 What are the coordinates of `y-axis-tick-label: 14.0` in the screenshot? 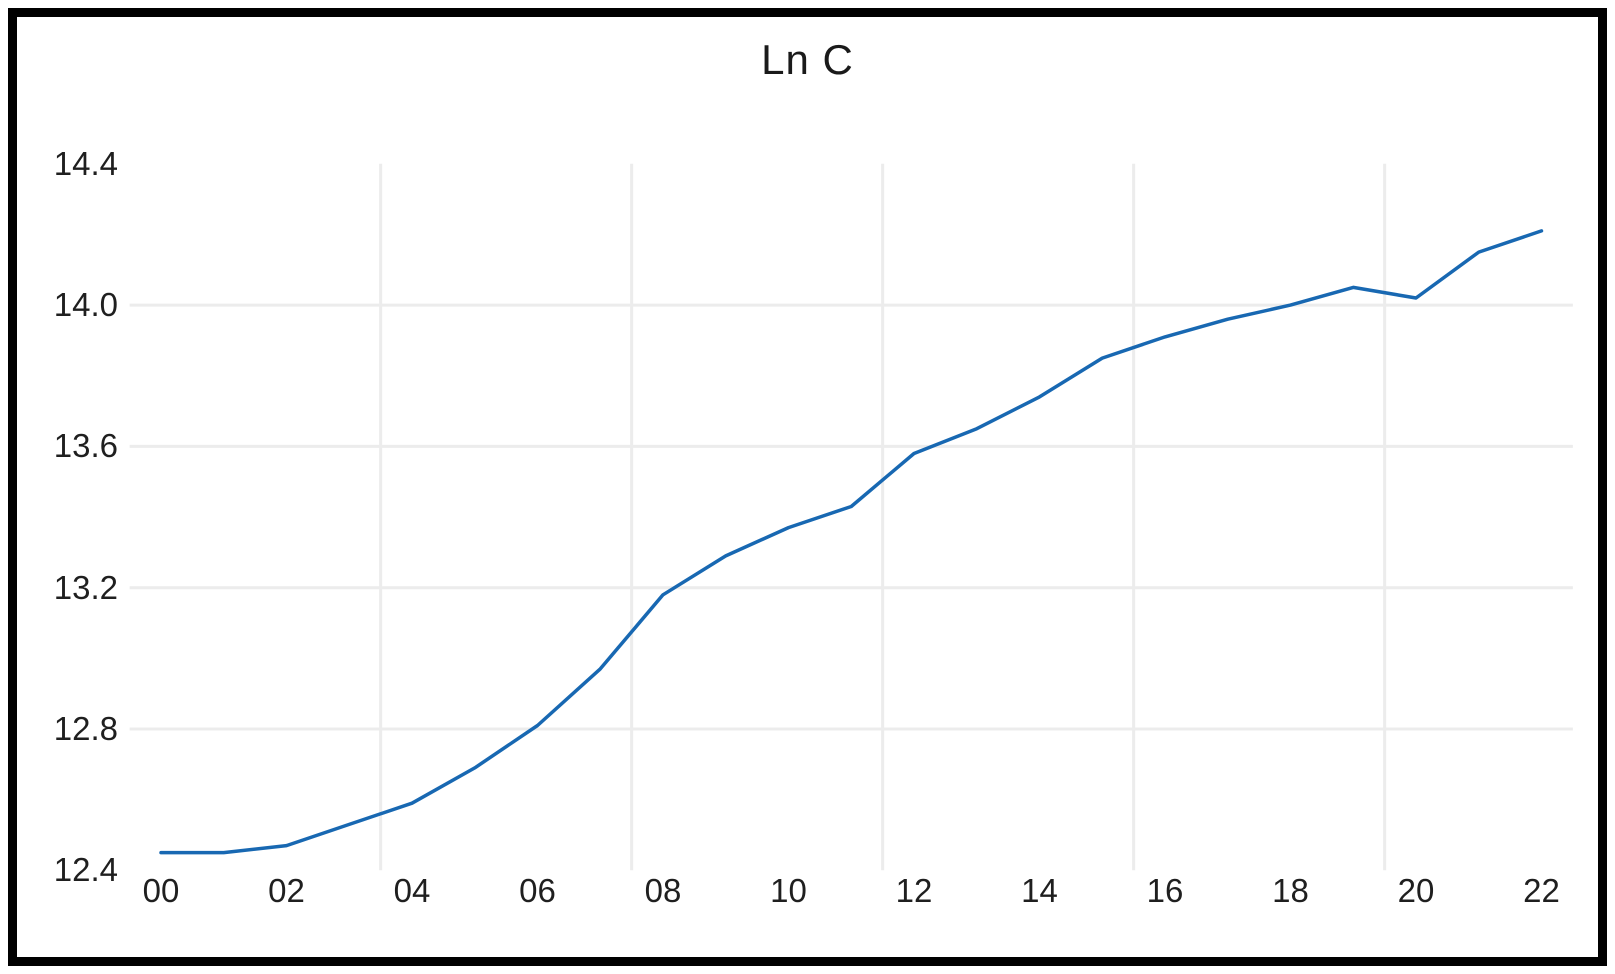 It's located at (85, 305).